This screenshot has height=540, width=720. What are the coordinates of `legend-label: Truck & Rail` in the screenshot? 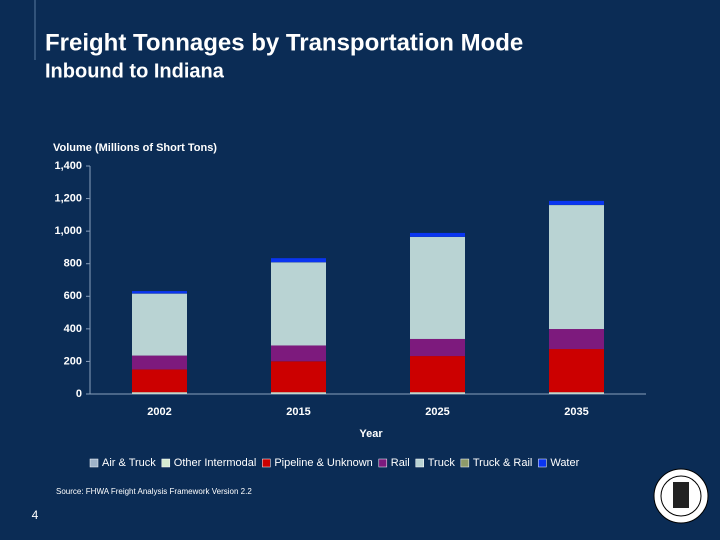 It's located at (503, 463).